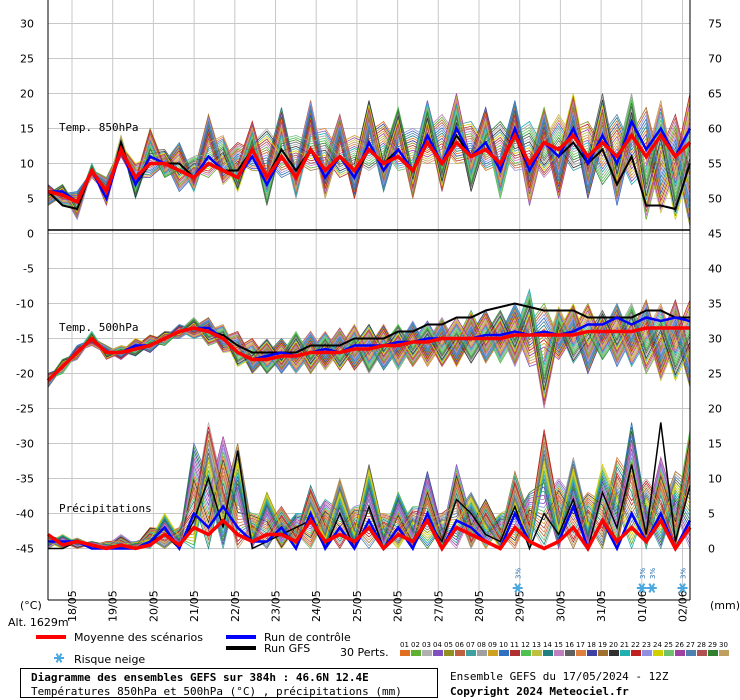  Describe the element at coordinates (398, 606) in the screenshot. I see `date-label: 26/05` at that location.